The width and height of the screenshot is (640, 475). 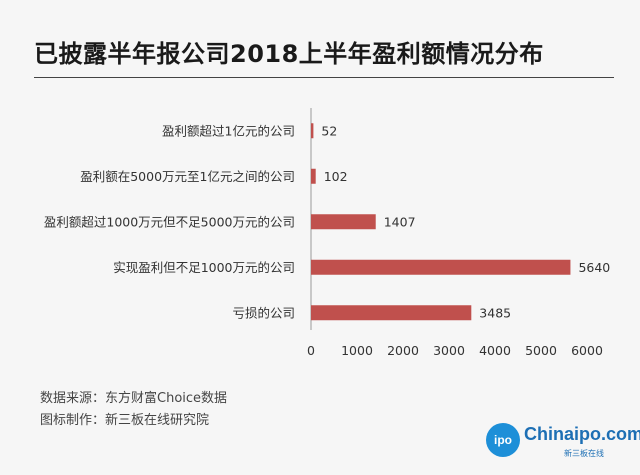 What do you see at coordinates (400, 221) in the screenshot?
I see `bar-value-label: 1407` at bounding box center [400, 221].